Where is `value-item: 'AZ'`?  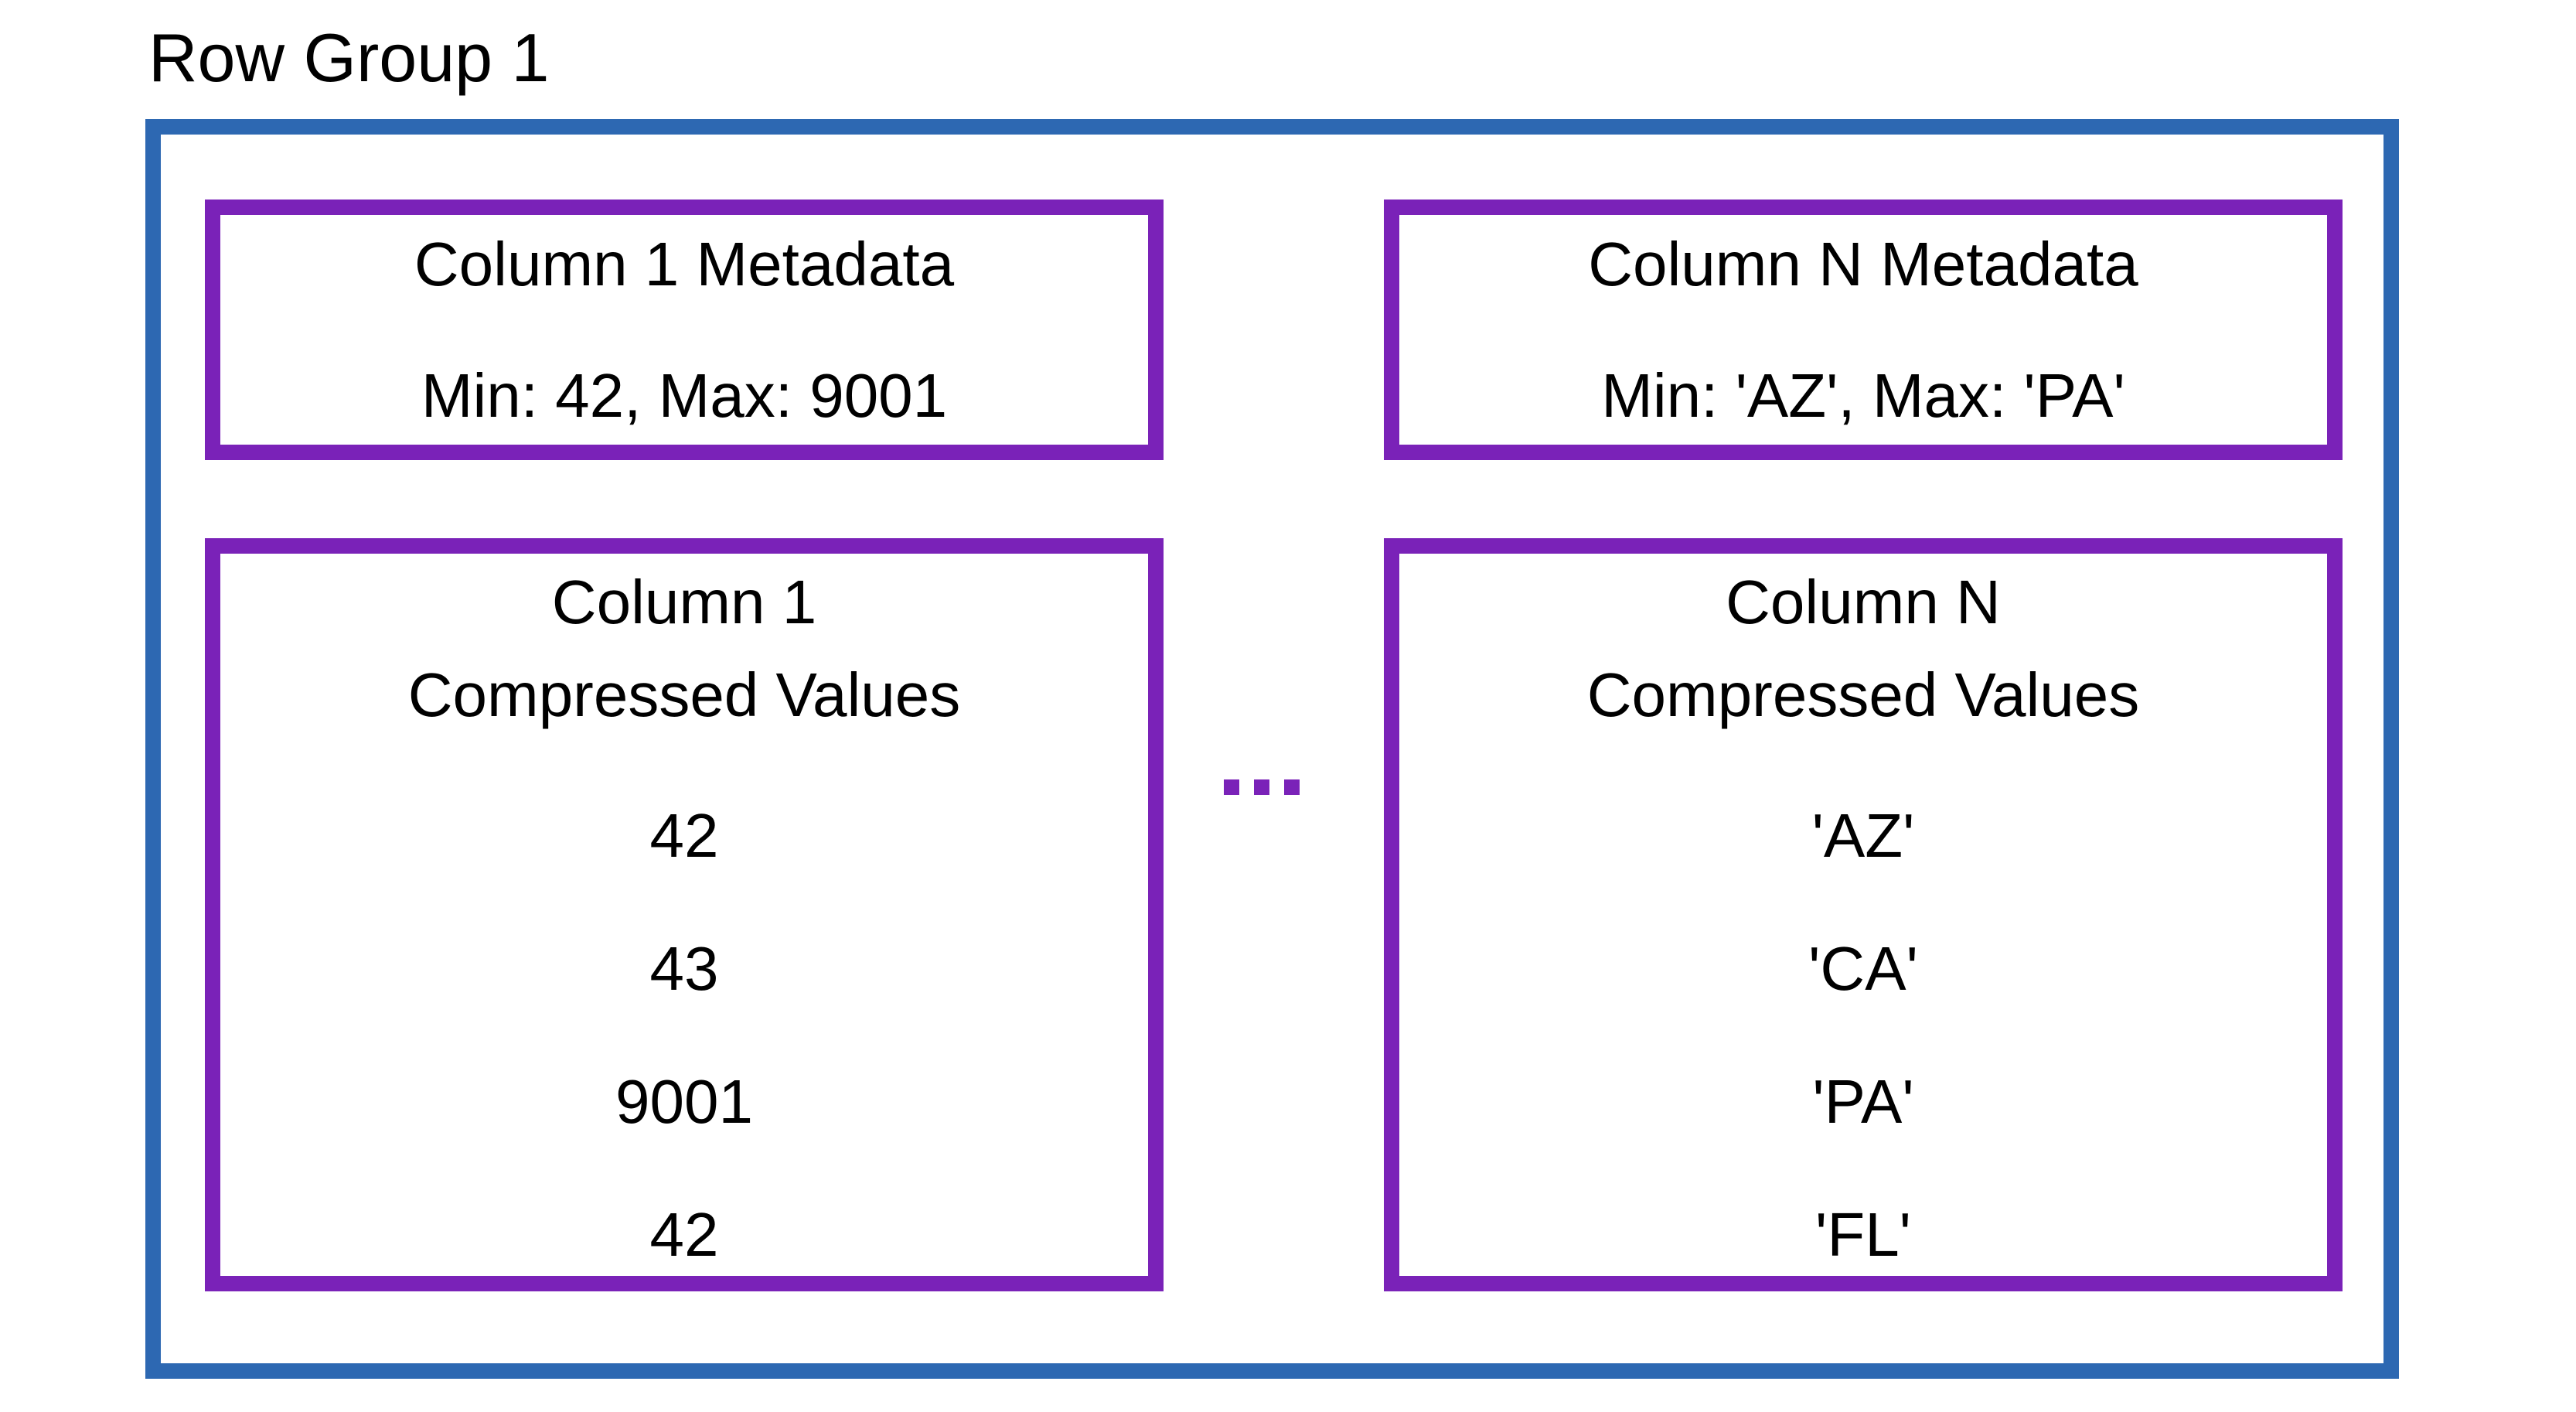 value-item: 'AZ' is located at coordinates (1863, 835).